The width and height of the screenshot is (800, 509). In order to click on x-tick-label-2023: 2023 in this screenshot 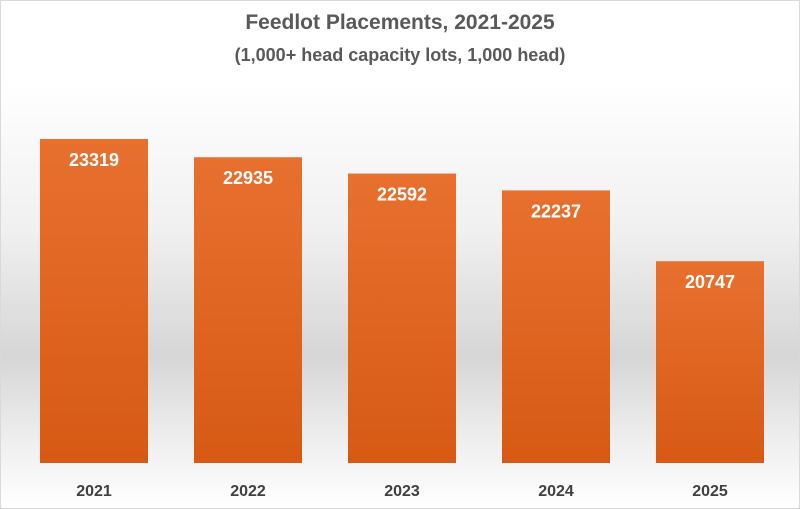, I will do `click(402, 491)`.